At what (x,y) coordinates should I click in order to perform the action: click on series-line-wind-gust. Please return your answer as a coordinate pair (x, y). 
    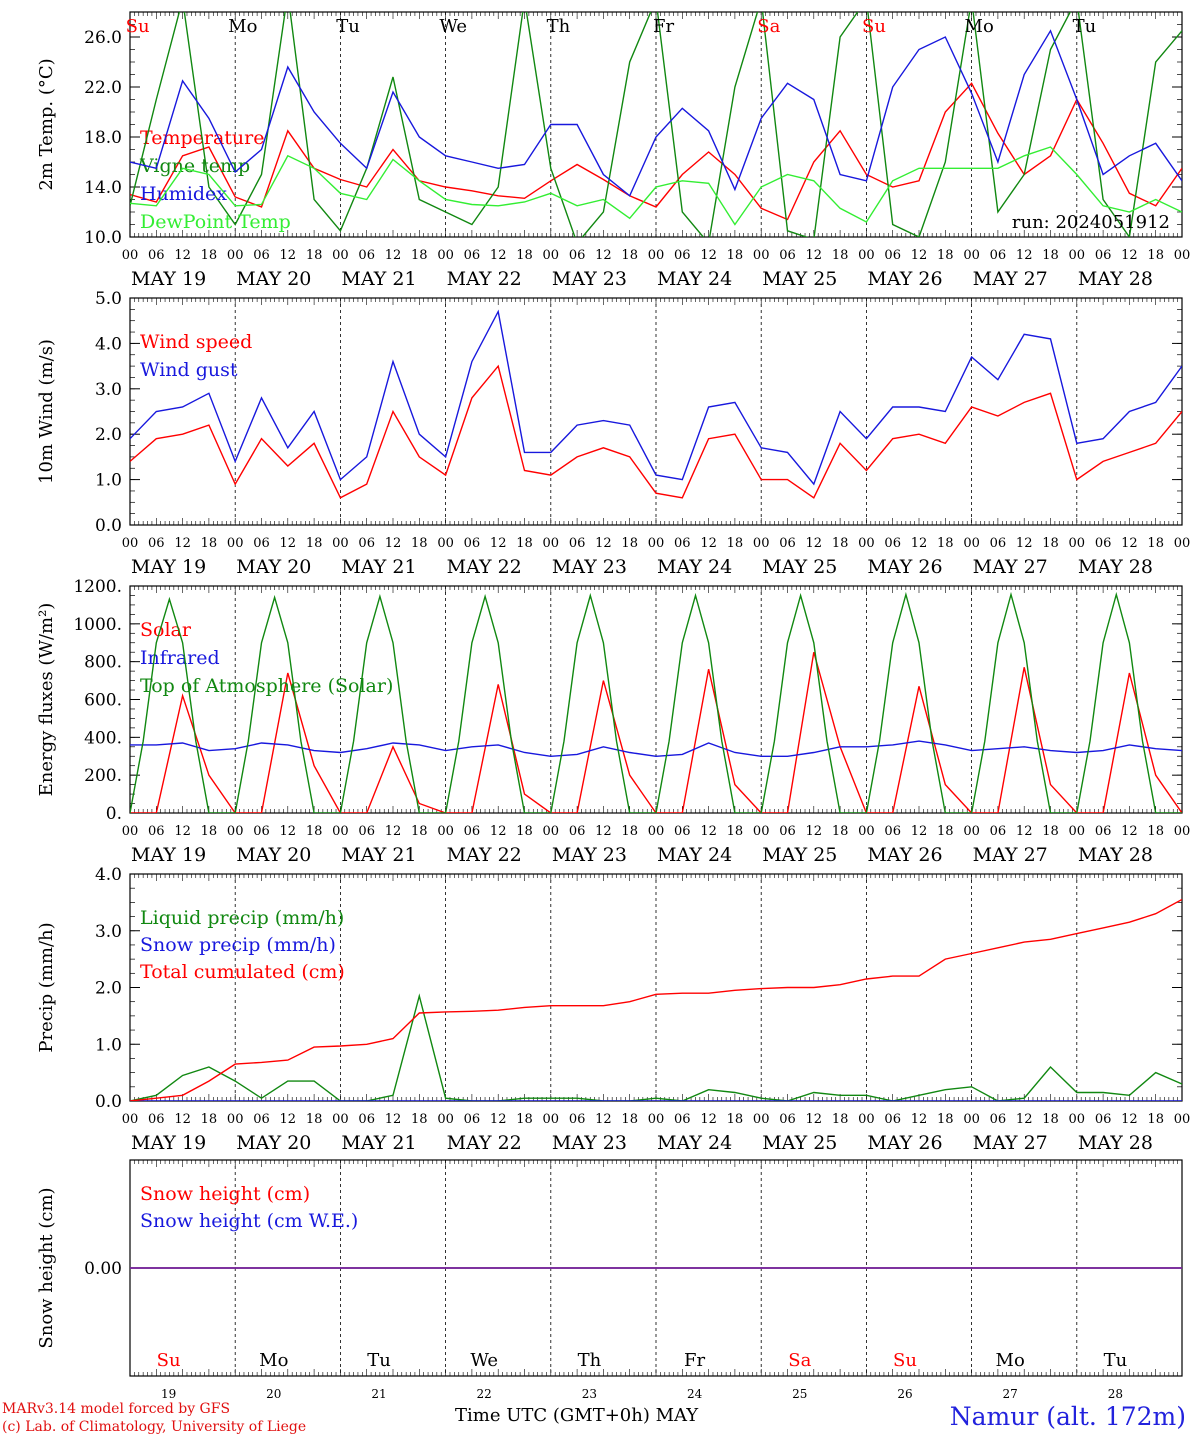
    Looking at the image, I should click on (656, 397).